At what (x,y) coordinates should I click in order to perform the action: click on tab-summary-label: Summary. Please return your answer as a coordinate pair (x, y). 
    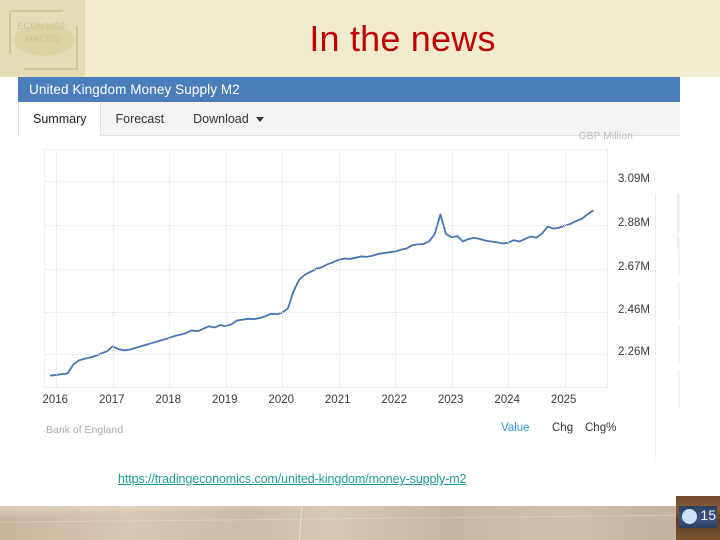
    Looking at the image, I should click on (60, 119).